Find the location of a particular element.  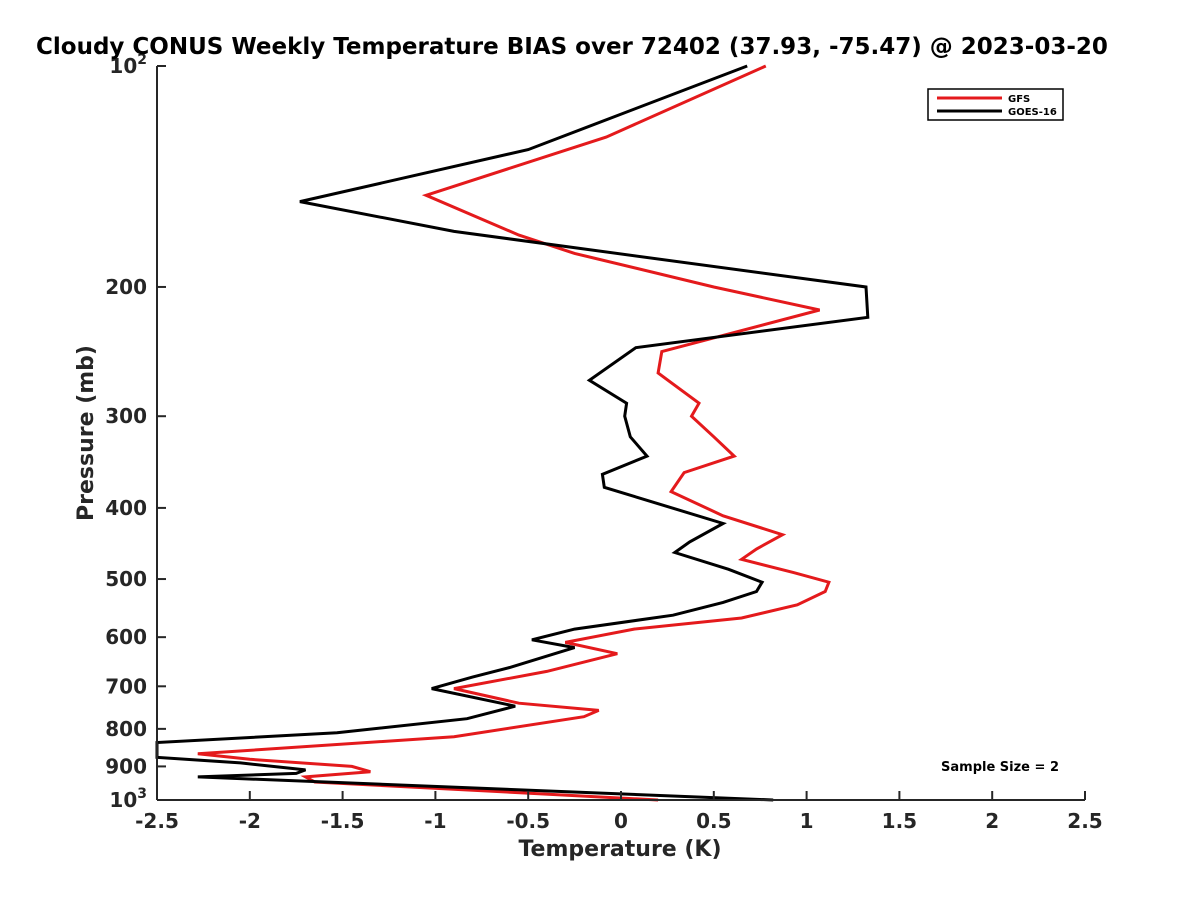

y-tick-label: 200 is located at coordinates (126, 287).